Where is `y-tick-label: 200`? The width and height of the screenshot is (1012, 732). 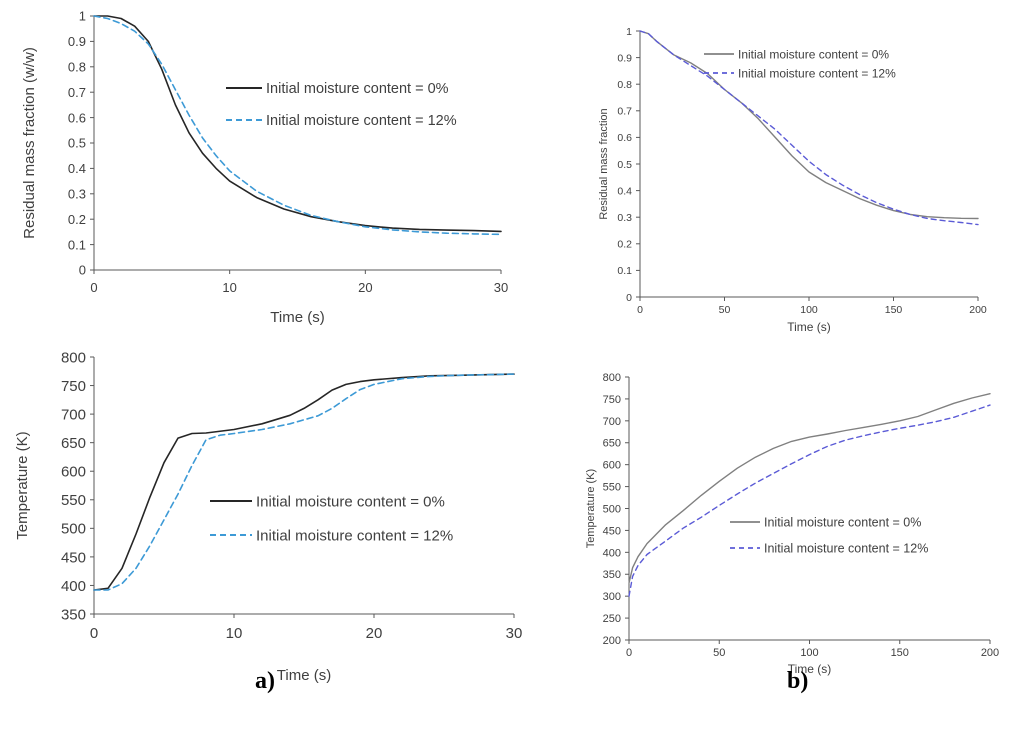
y-tick-label: 200 is located at coordinates (612, 641).